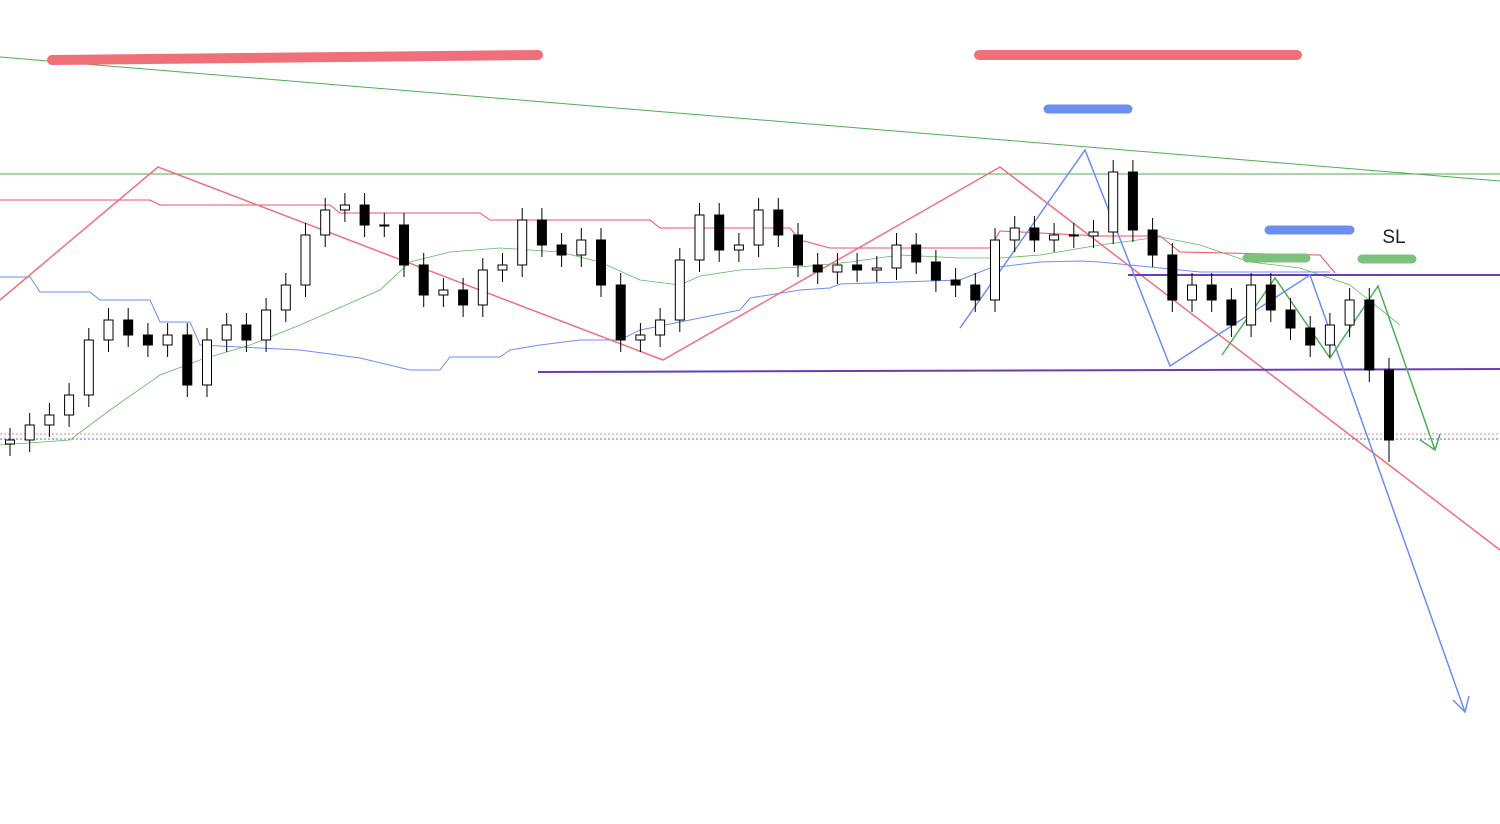 Image resolution: width=1500 pixels, height=824 pixels. What do you see at coordinates (665, 315) in the screenshot?
I see `cloud-line` at bounding box center [665, 315].